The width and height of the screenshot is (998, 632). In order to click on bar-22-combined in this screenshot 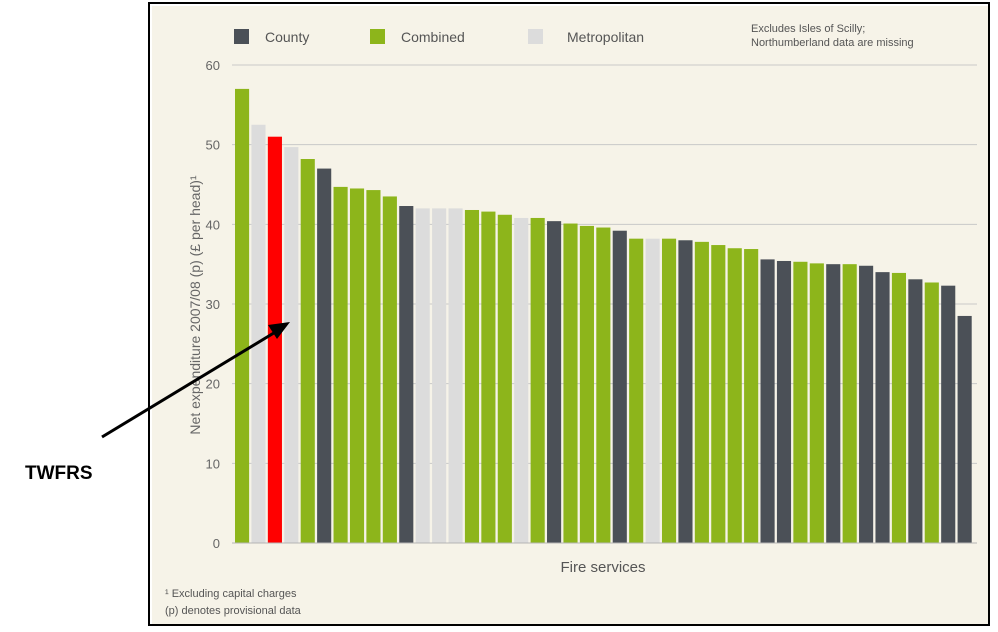, I will do `click(586, 384)`.